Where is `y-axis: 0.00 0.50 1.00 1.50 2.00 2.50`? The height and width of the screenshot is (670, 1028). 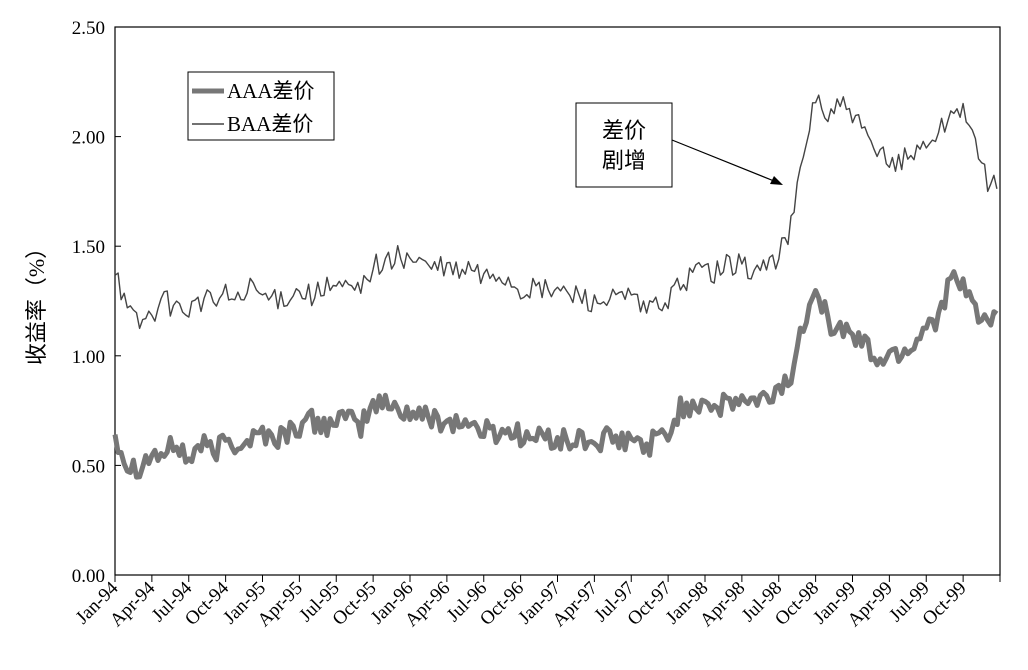
y-axis: 0.00 0.50 1.00 1.50 2.00 2.50 is located at coordinates (96, 302).